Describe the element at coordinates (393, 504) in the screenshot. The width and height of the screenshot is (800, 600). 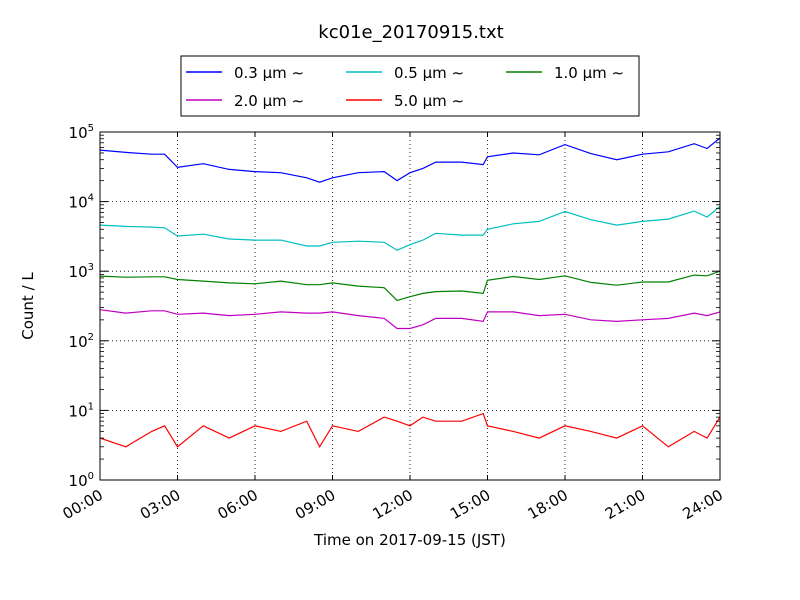
I see `x-tick-label: 12:00` at that location.